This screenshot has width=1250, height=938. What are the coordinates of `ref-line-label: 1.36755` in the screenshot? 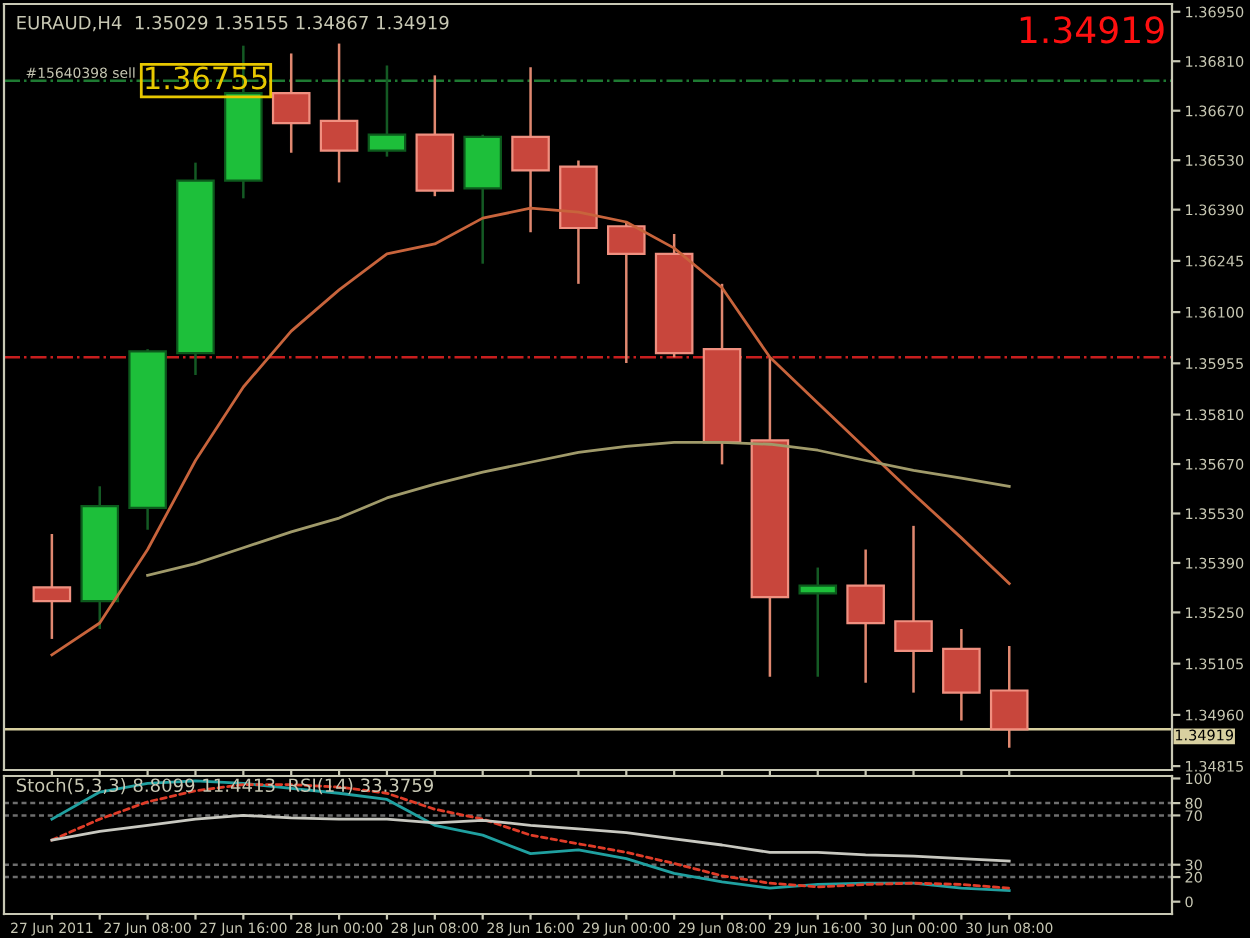 It's located at (206, 78).